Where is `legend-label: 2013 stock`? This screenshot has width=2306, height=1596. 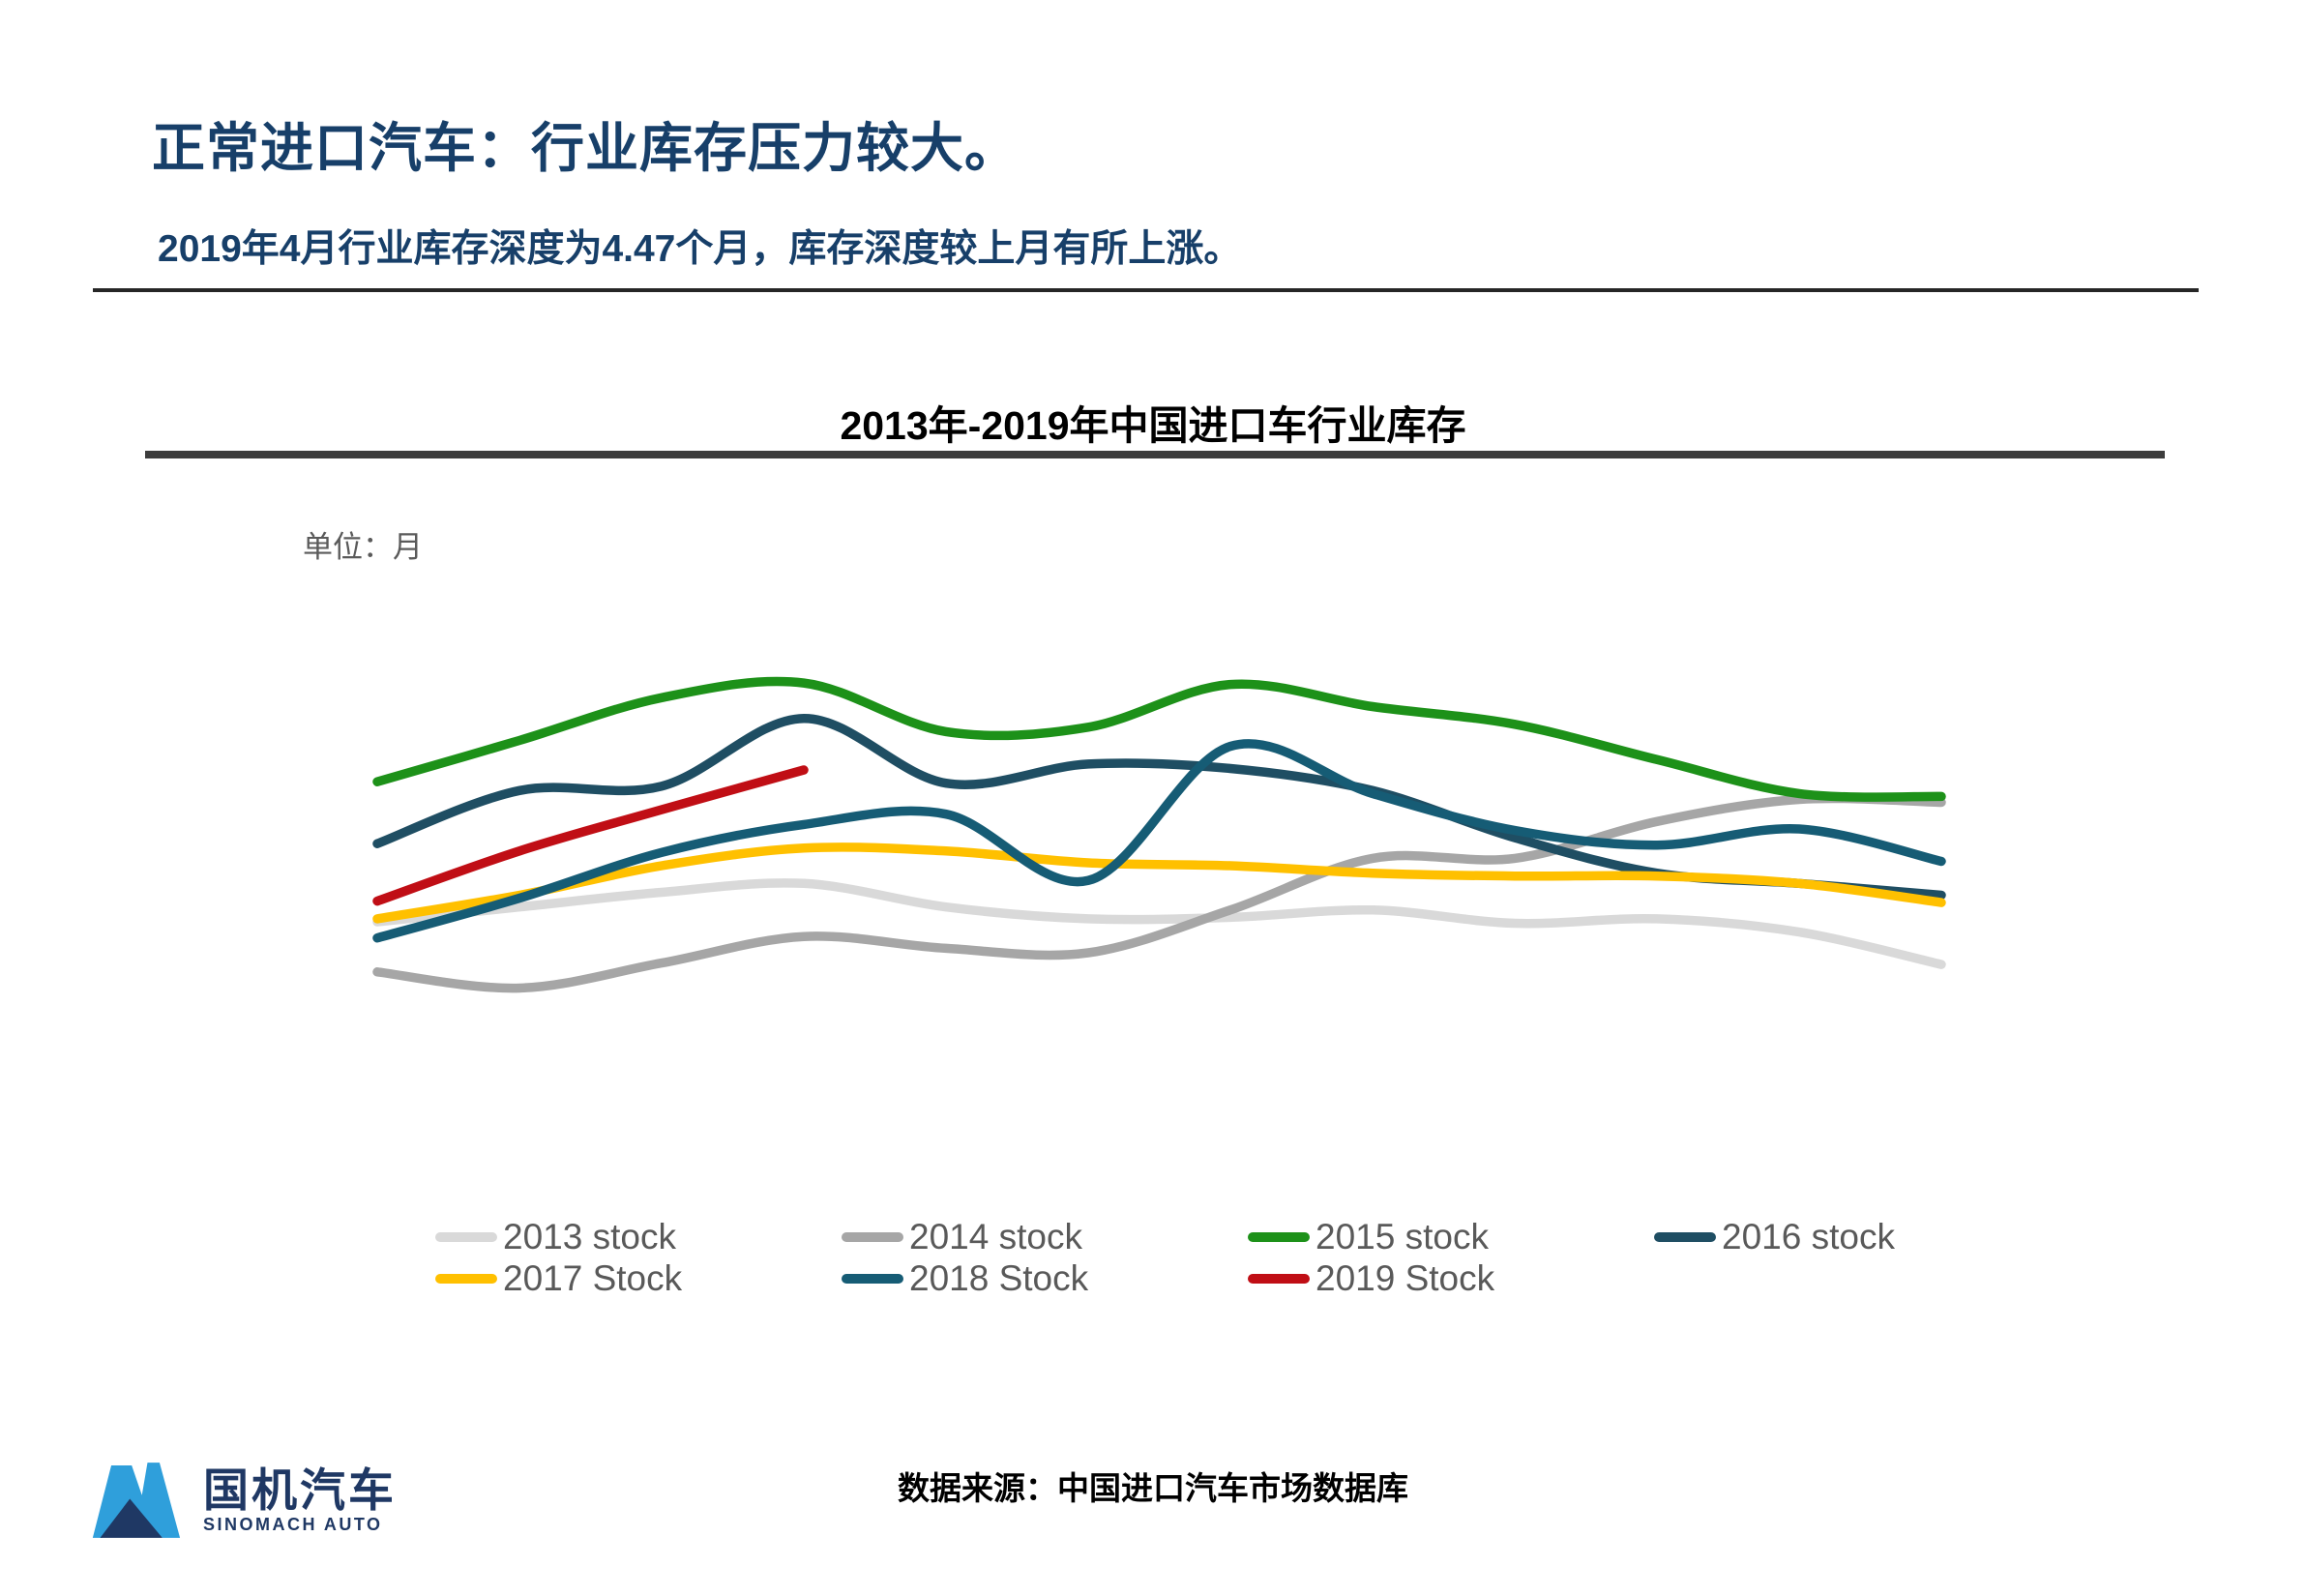
legend-label: 2013 stock is located at coordinates (589, 1236).